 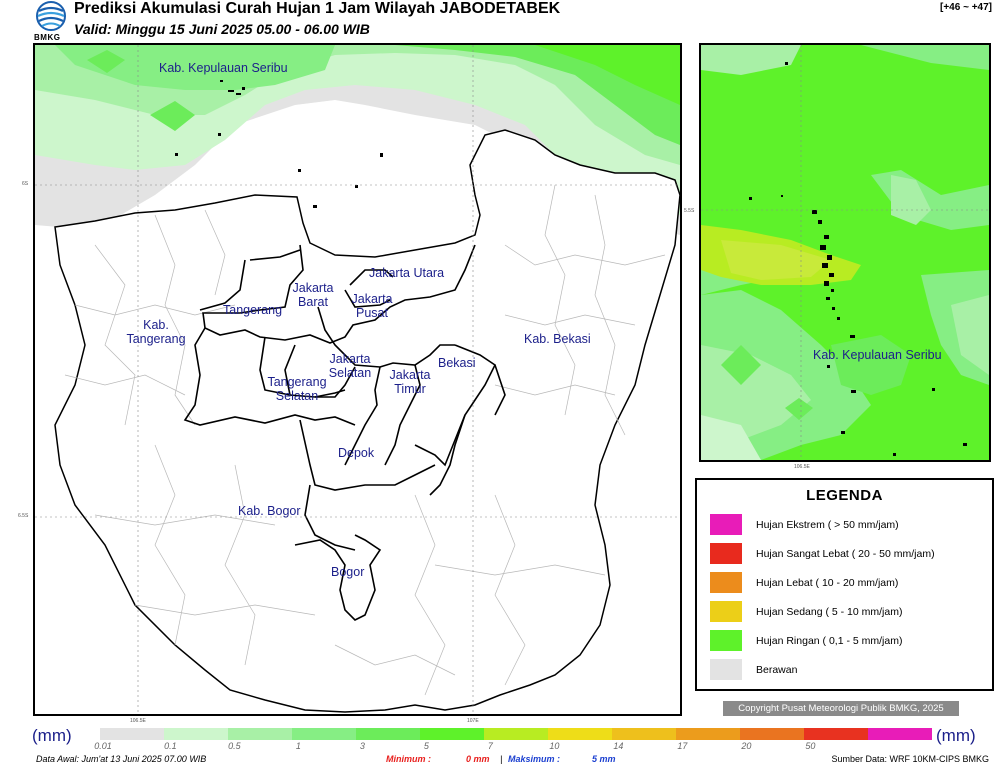 What do you see at coordinates (557, 339) in the screenshot?
I see `label-kab-bekasi: Kab. Bekasi` at bounding box center [557, 339].